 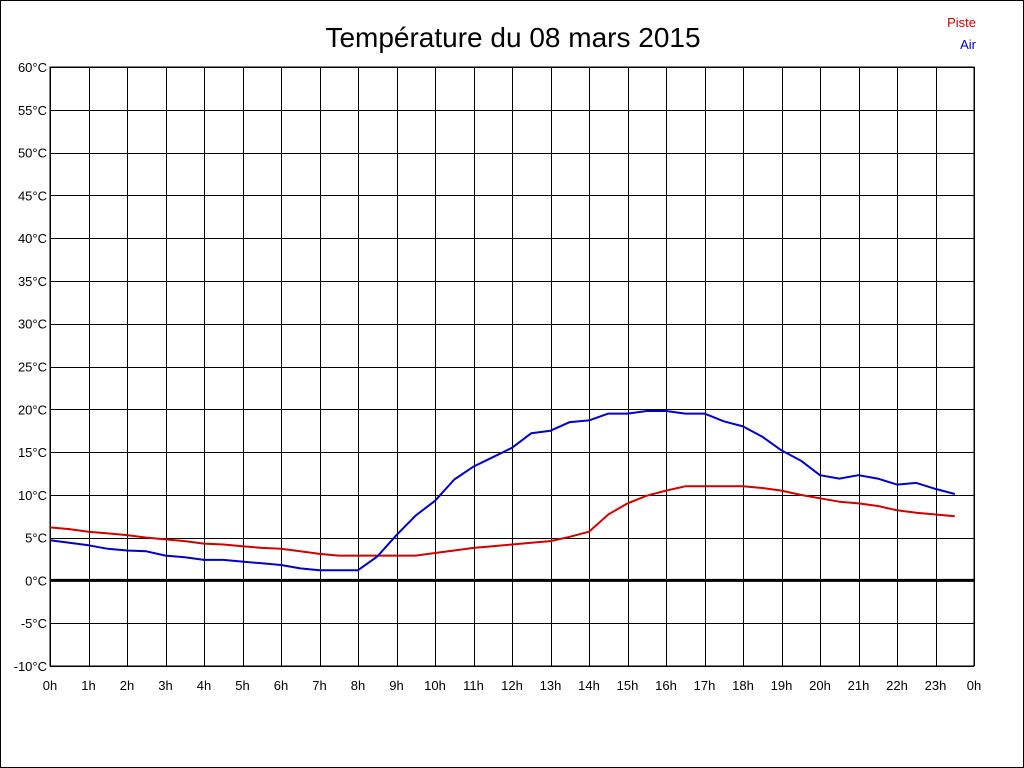 What do you see at coordinates (32, 409) in the screenshot?
I see `y-tick-label: 20°C` at bounding box center [32, 409].